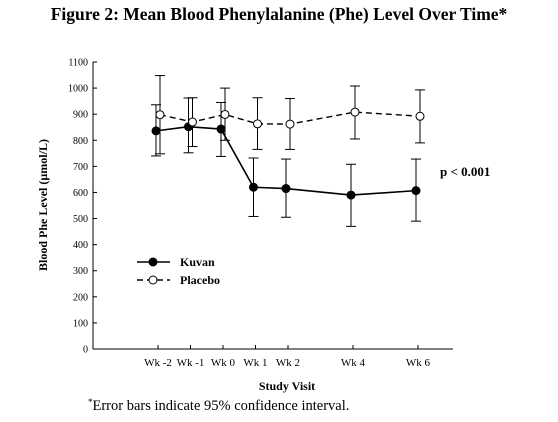 The height and width of the screenshot is (422, 558). What do you see at coordinates (80, 141) in the screenshot?
I see `y-tick-label: 800` at bounding box center [80, 141].